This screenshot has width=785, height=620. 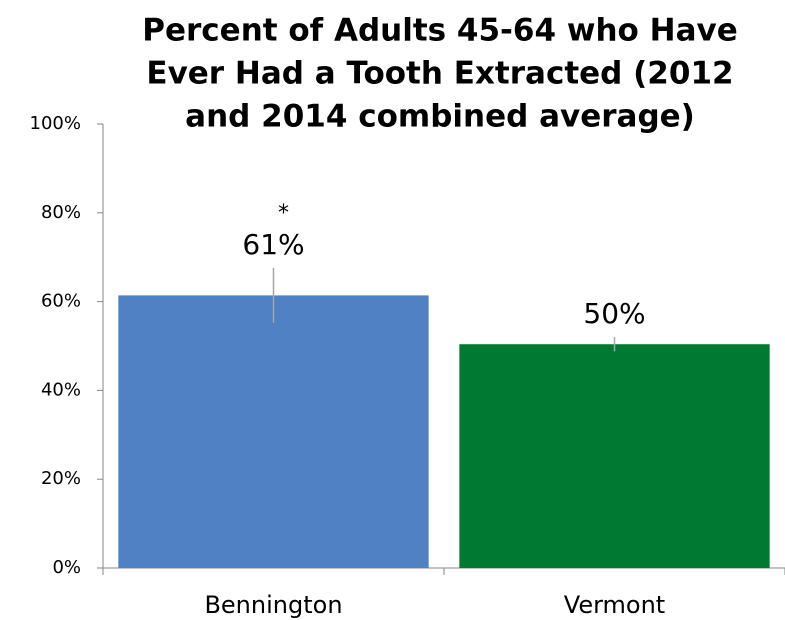 What do you see at coordinates (61, 478) in the screenshot?
I see `y-tick-label: 20%` at bounding box center [61, 478].